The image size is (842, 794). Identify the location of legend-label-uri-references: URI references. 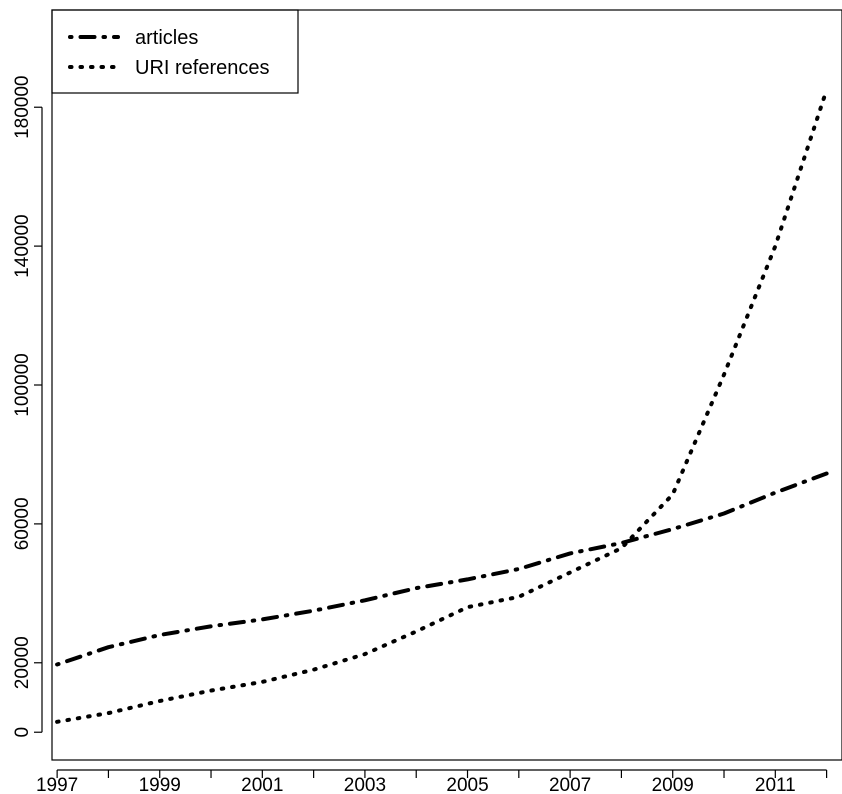
(202, 68).